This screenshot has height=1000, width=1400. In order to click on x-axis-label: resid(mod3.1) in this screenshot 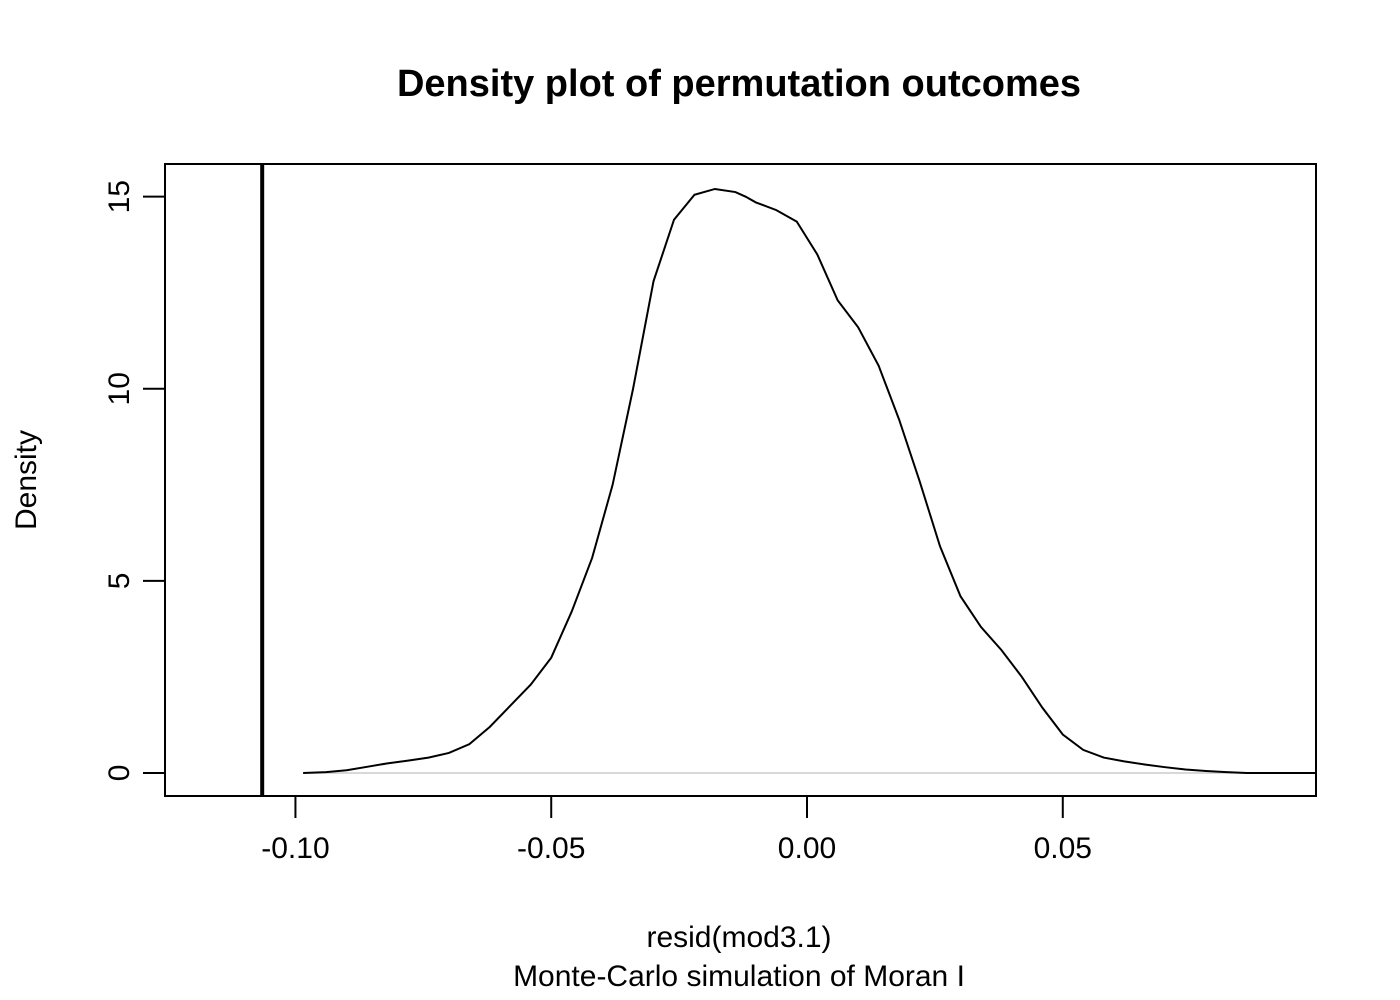, I will do `click(738, 937)`.